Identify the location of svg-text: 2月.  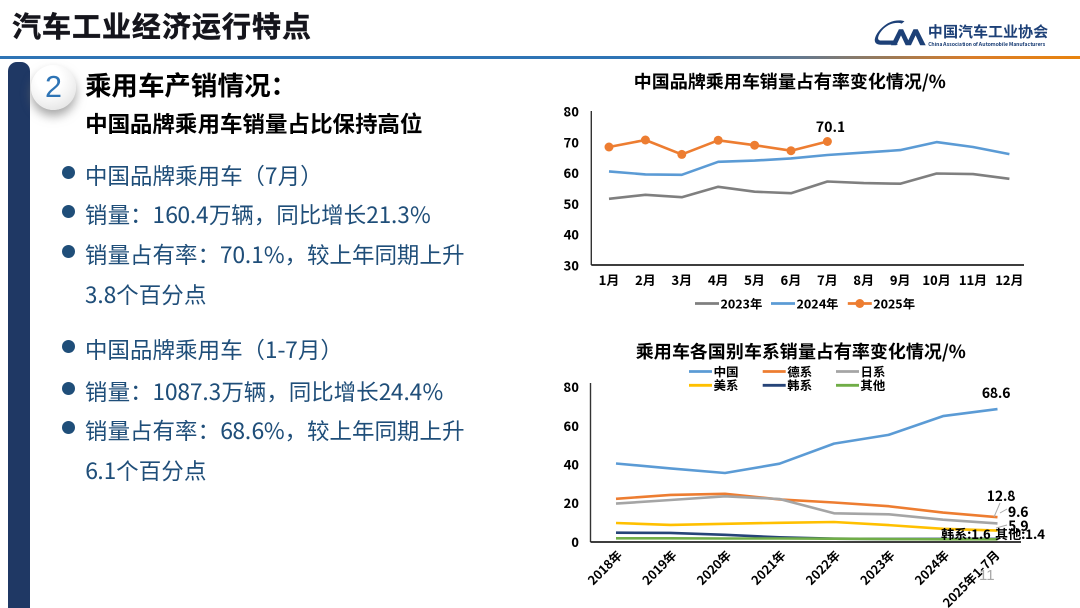
(645, 279).